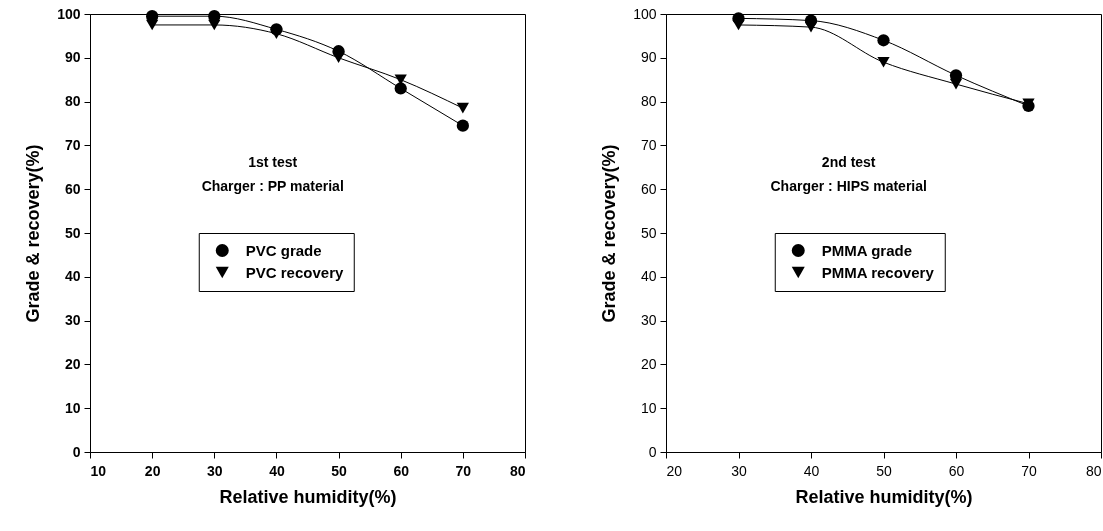 The width and height of the screenshot is (1103, 531). I want to click on legend-label: PMMA grade, so click(867, 250).